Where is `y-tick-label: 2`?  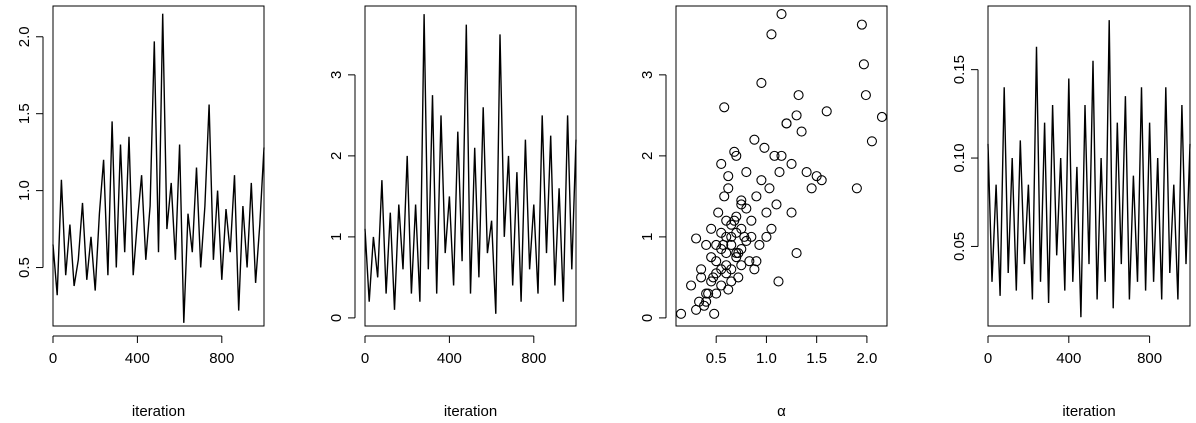 y-tick-label: 2 is located at coordinates (647, 156).